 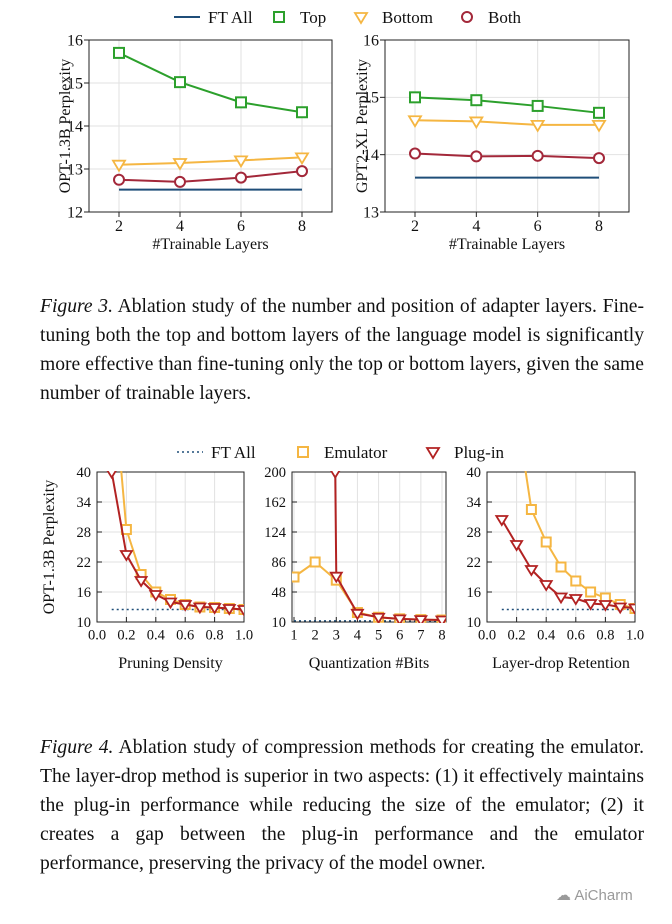 What do you see at coordinates (565, 895) in the screenshot?
I see `wechat-icon: ☁` at bounding box center [565, 895].